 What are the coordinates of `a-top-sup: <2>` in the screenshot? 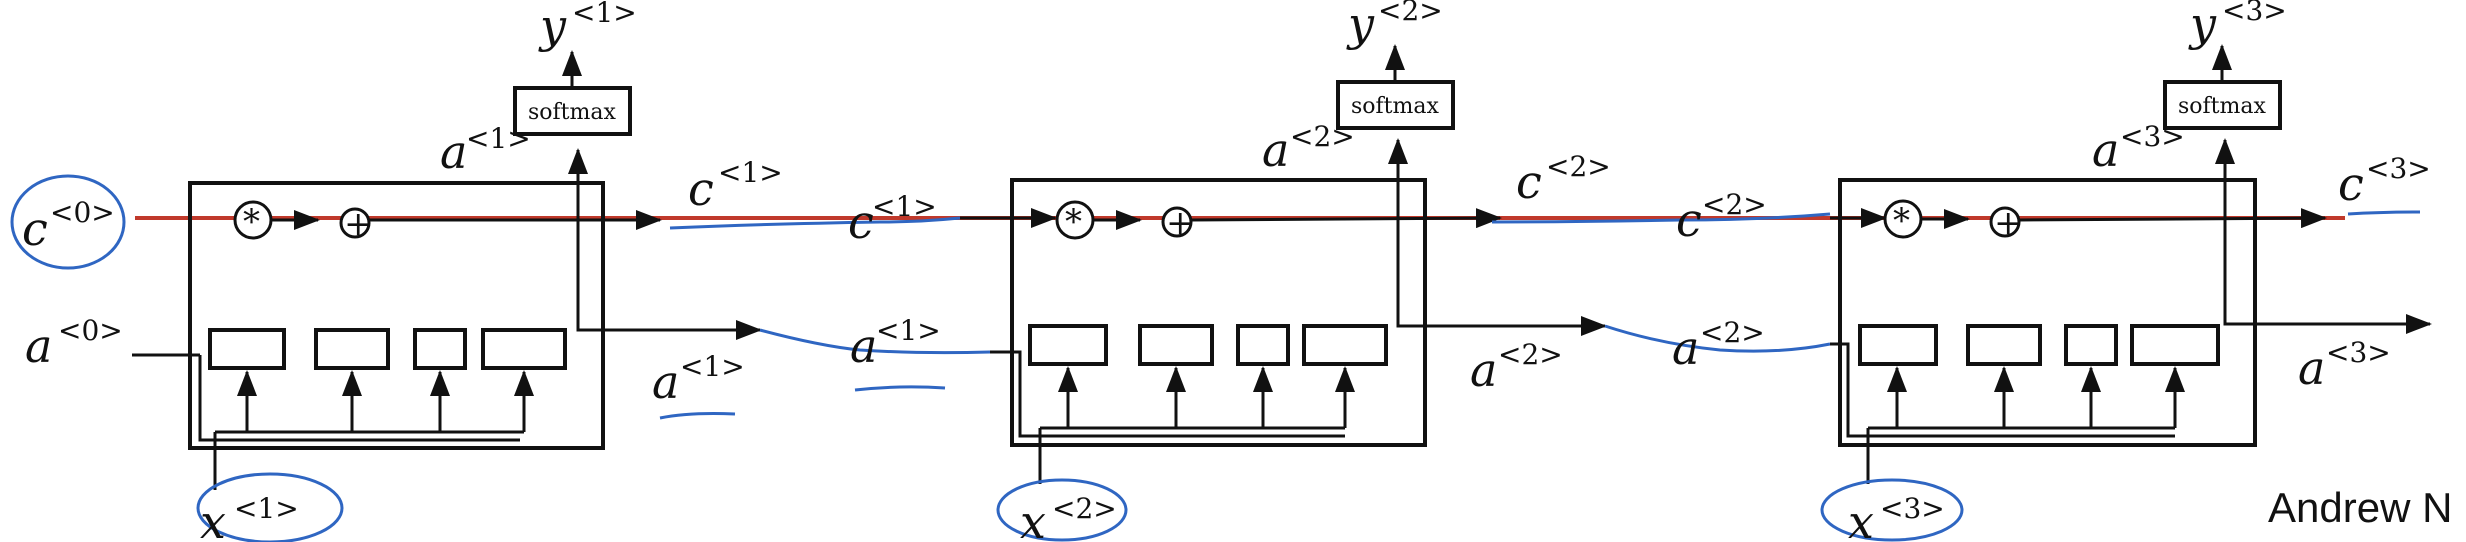 It's located at (1322, 136).